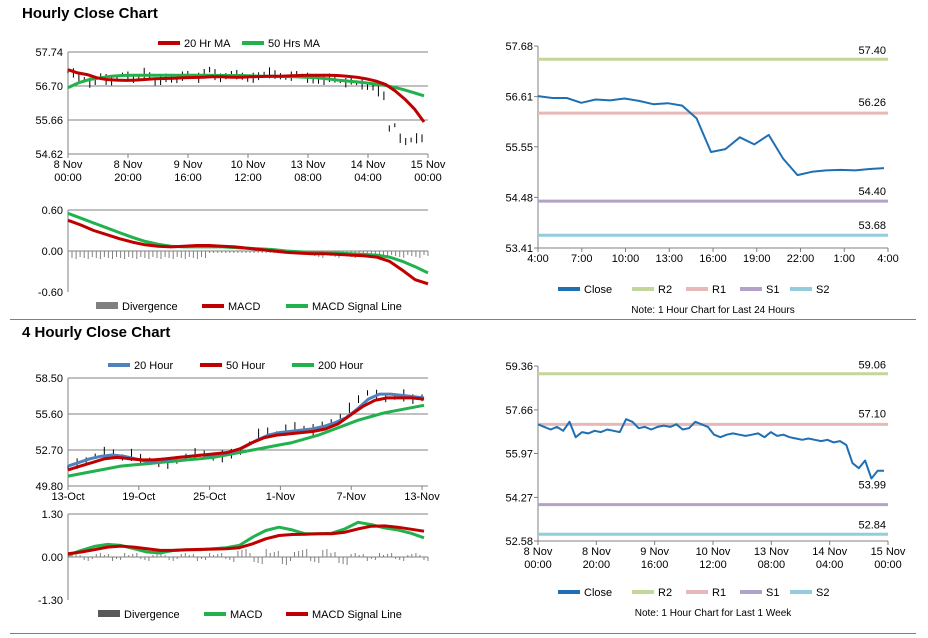 This screenshot has width=928, height=638. What do you see at coordinates (771, 552) in the screenshot?
I see `weekly-x-tick-label: 13 Nov` at bounding box center [771, 552].